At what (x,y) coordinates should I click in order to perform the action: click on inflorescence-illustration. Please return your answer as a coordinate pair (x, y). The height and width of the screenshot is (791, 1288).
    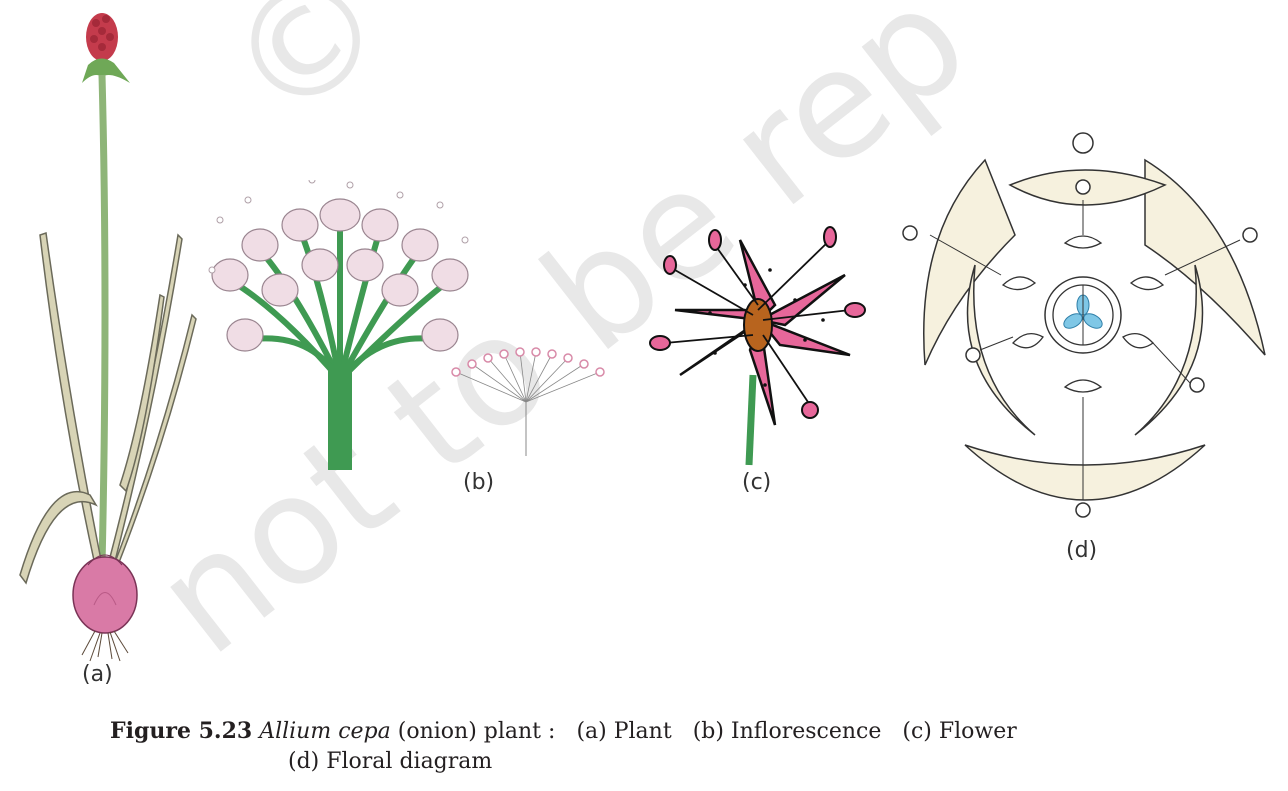
    Looking at the image, I should click on (406, 325).